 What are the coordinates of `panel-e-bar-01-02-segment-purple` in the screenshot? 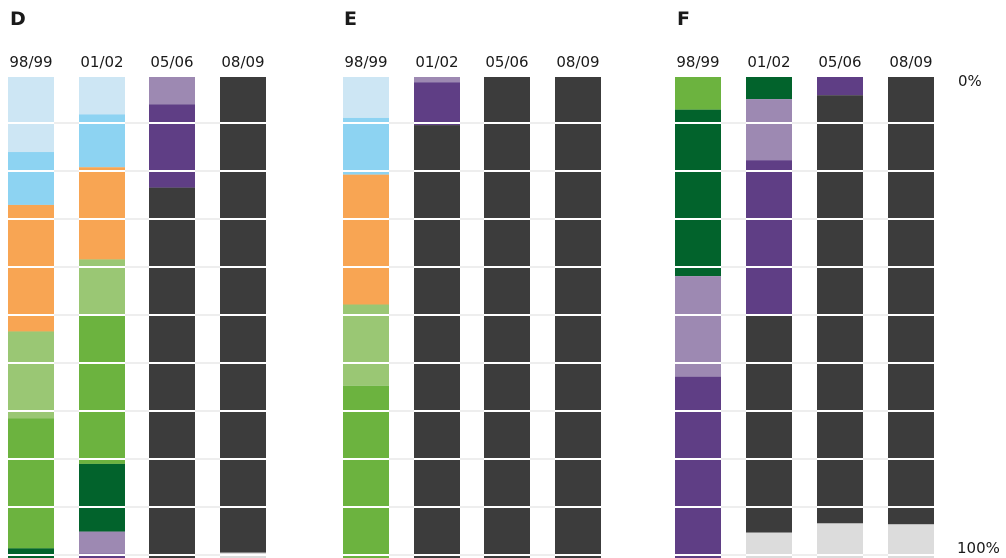 It's located at (437, 104).